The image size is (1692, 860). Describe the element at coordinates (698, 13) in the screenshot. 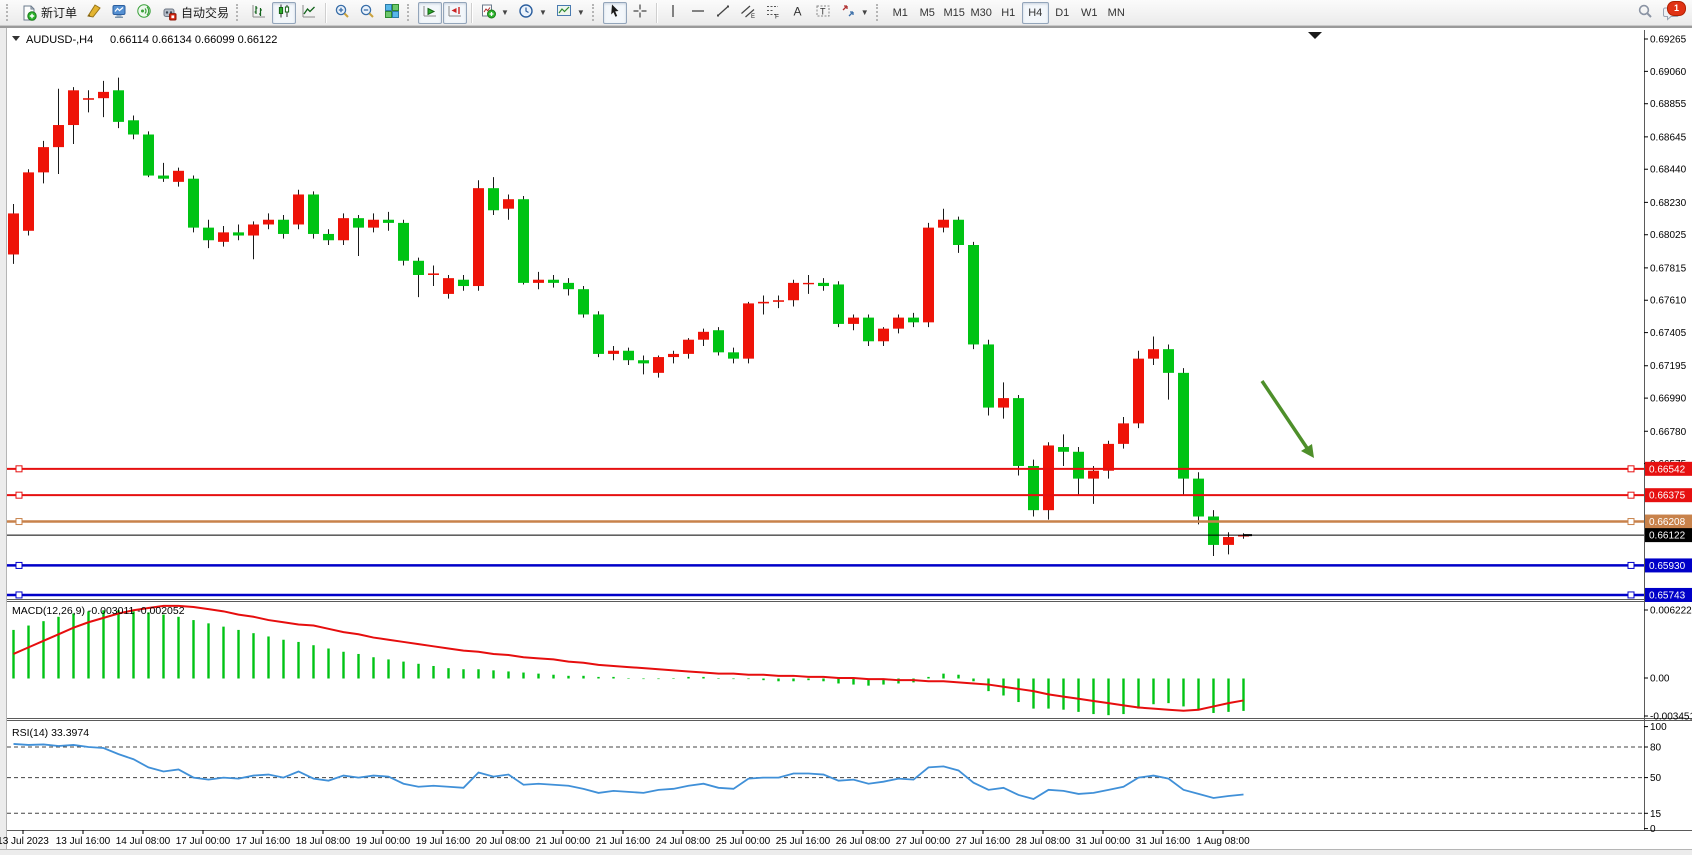

I see `horizontal-line-button` at that location.